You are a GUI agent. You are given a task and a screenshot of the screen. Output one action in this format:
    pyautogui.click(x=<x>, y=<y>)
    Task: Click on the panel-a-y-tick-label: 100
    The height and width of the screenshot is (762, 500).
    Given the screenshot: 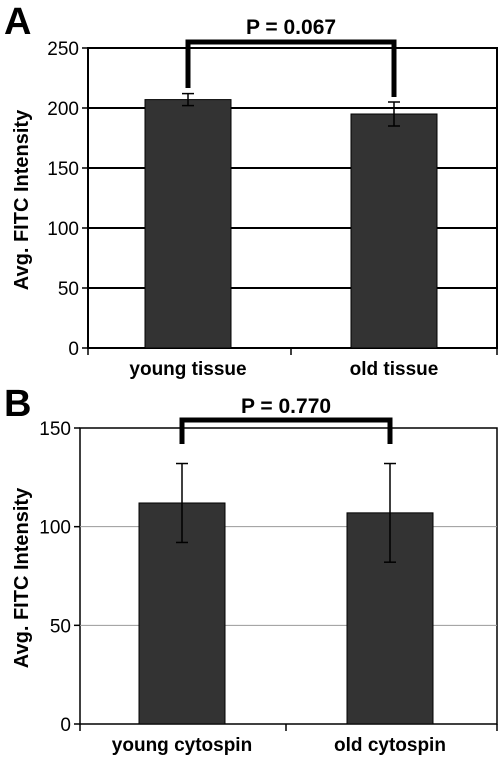 What is the action you would take?
    pyautogui.click(x=63, y=229)
    